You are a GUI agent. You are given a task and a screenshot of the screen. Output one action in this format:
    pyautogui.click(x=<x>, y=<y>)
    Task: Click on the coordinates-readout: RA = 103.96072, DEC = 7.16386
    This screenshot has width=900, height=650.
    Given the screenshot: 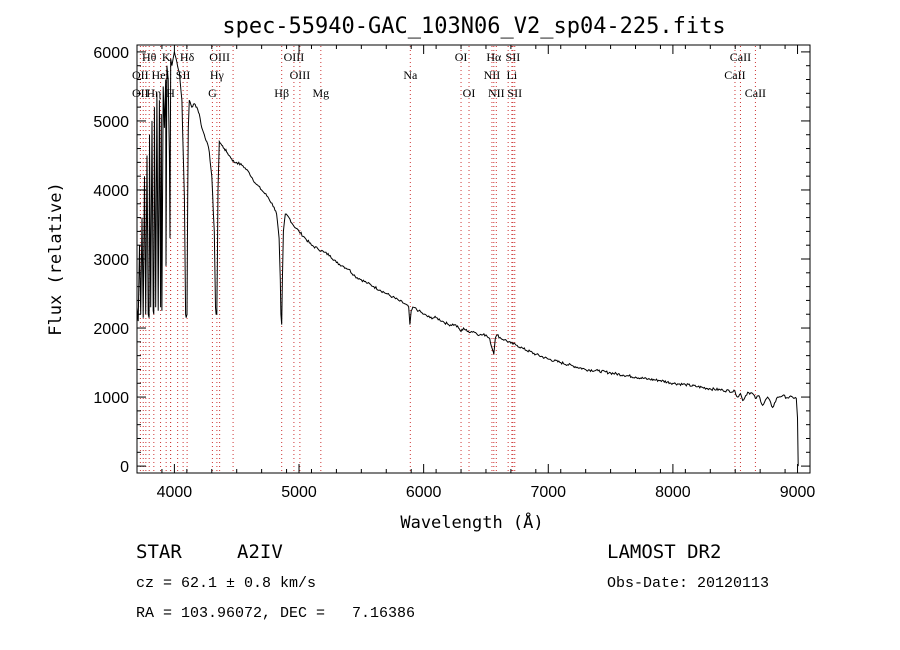 What is the action you would take?
    pyautogui.click(x=276, y=613)
    